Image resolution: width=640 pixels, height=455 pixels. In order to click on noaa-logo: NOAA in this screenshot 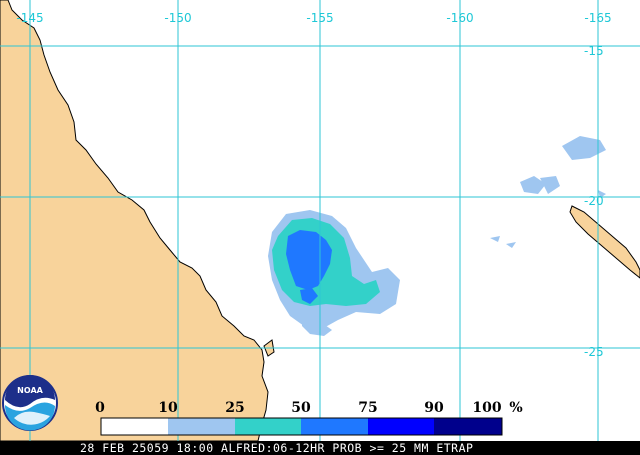, I will do `click(30, 403)`.